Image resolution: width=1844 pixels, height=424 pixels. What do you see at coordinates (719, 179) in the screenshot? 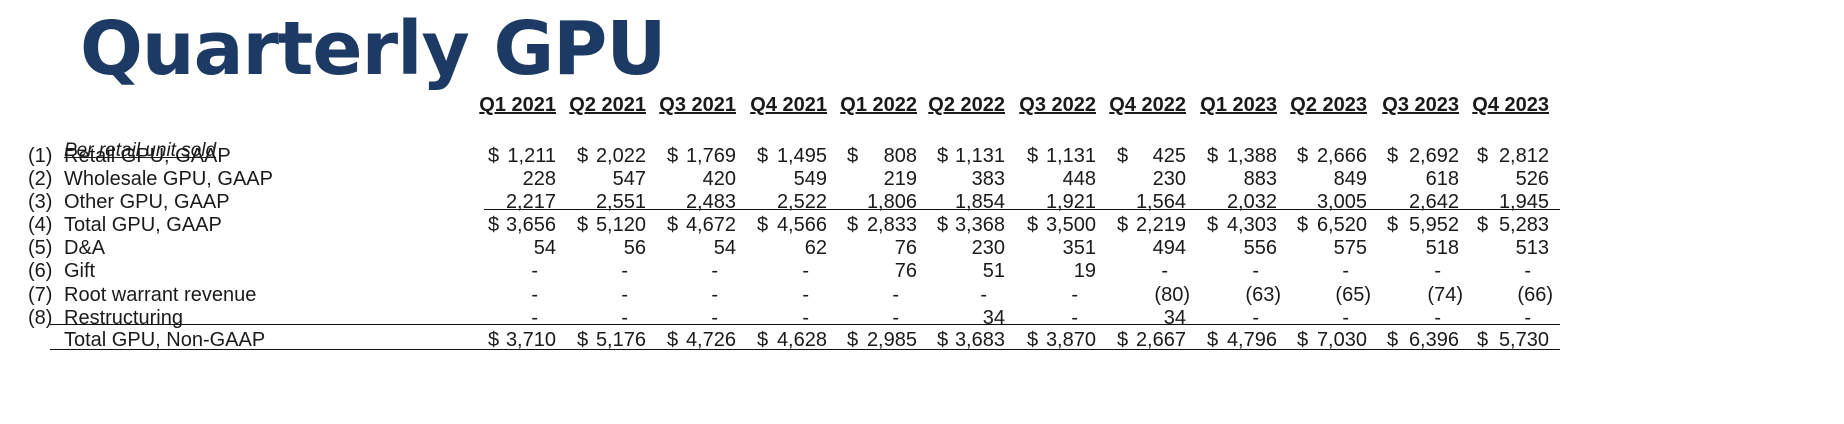
I see `value-cell: 420` at bounding box center [719, 179].